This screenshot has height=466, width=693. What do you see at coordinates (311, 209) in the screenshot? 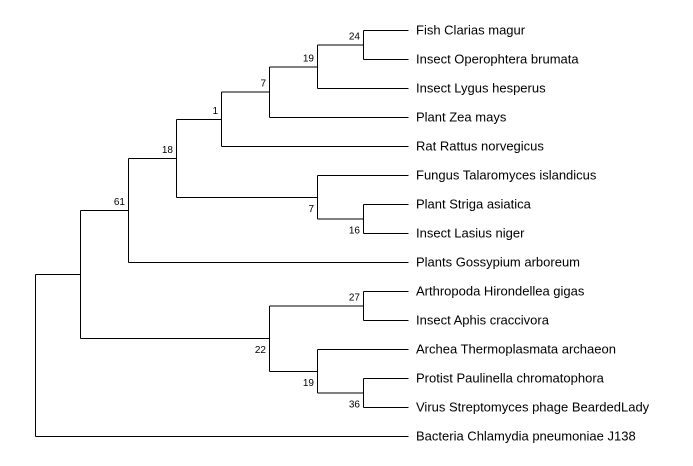
I see `support-value-n6: 7` at bounding box center [311, 209].